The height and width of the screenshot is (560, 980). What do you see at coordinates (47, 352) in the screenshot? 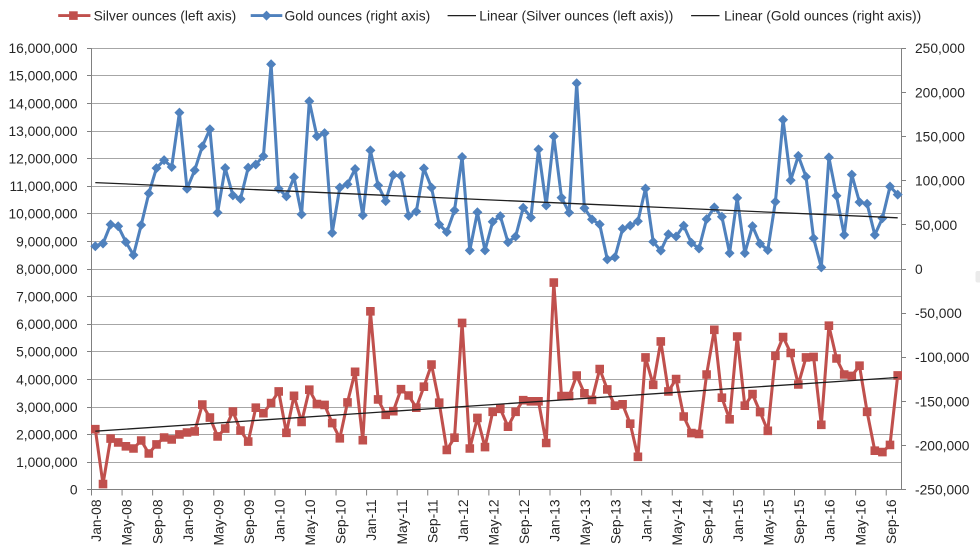
I see `svg-text: 5,000,000` at bounding box center [47, 352].